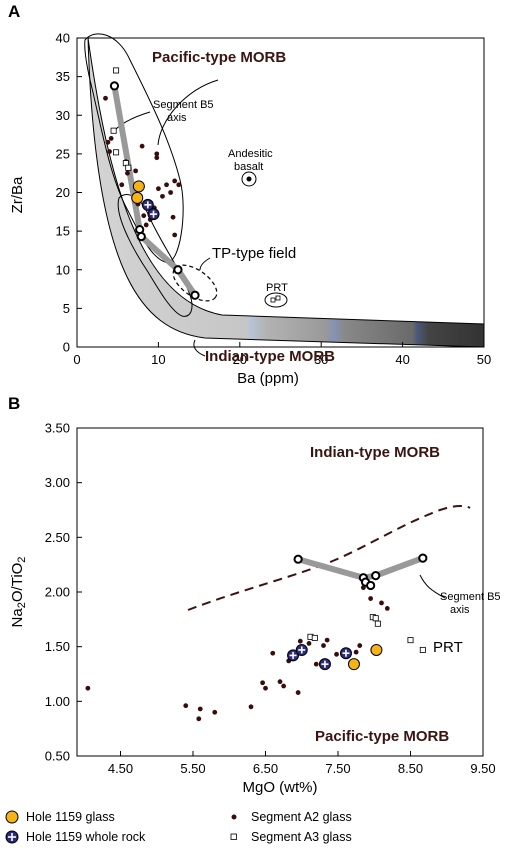 Image resolution: width=506 pixels, height=854 pixels. What do you see at coordinates (153, 214) in the screenshot?
I see `a-point-hole1159-whole-rock` at bounding box center [153, 214].